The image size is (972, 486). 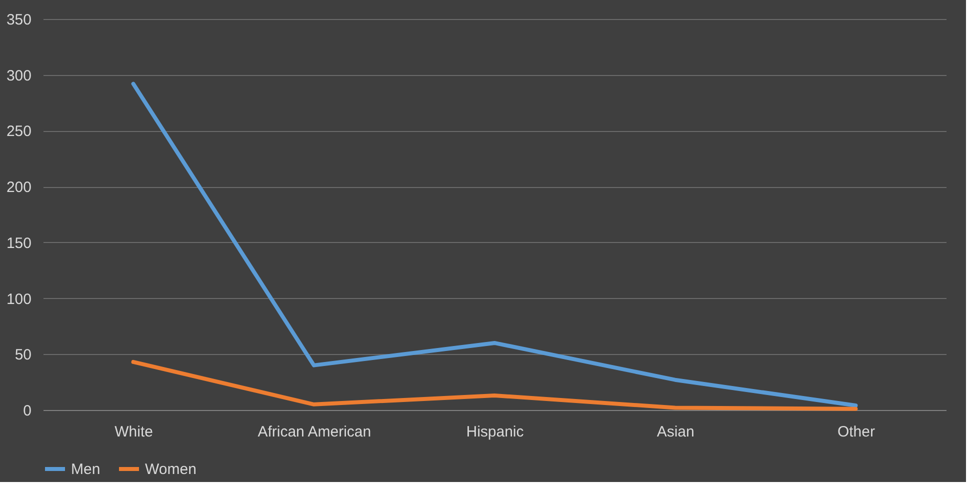 What do you see at coordinates (23, 355) in the screenshot?
I see `y-tick-label: 50` at bounding box center [23, 355].